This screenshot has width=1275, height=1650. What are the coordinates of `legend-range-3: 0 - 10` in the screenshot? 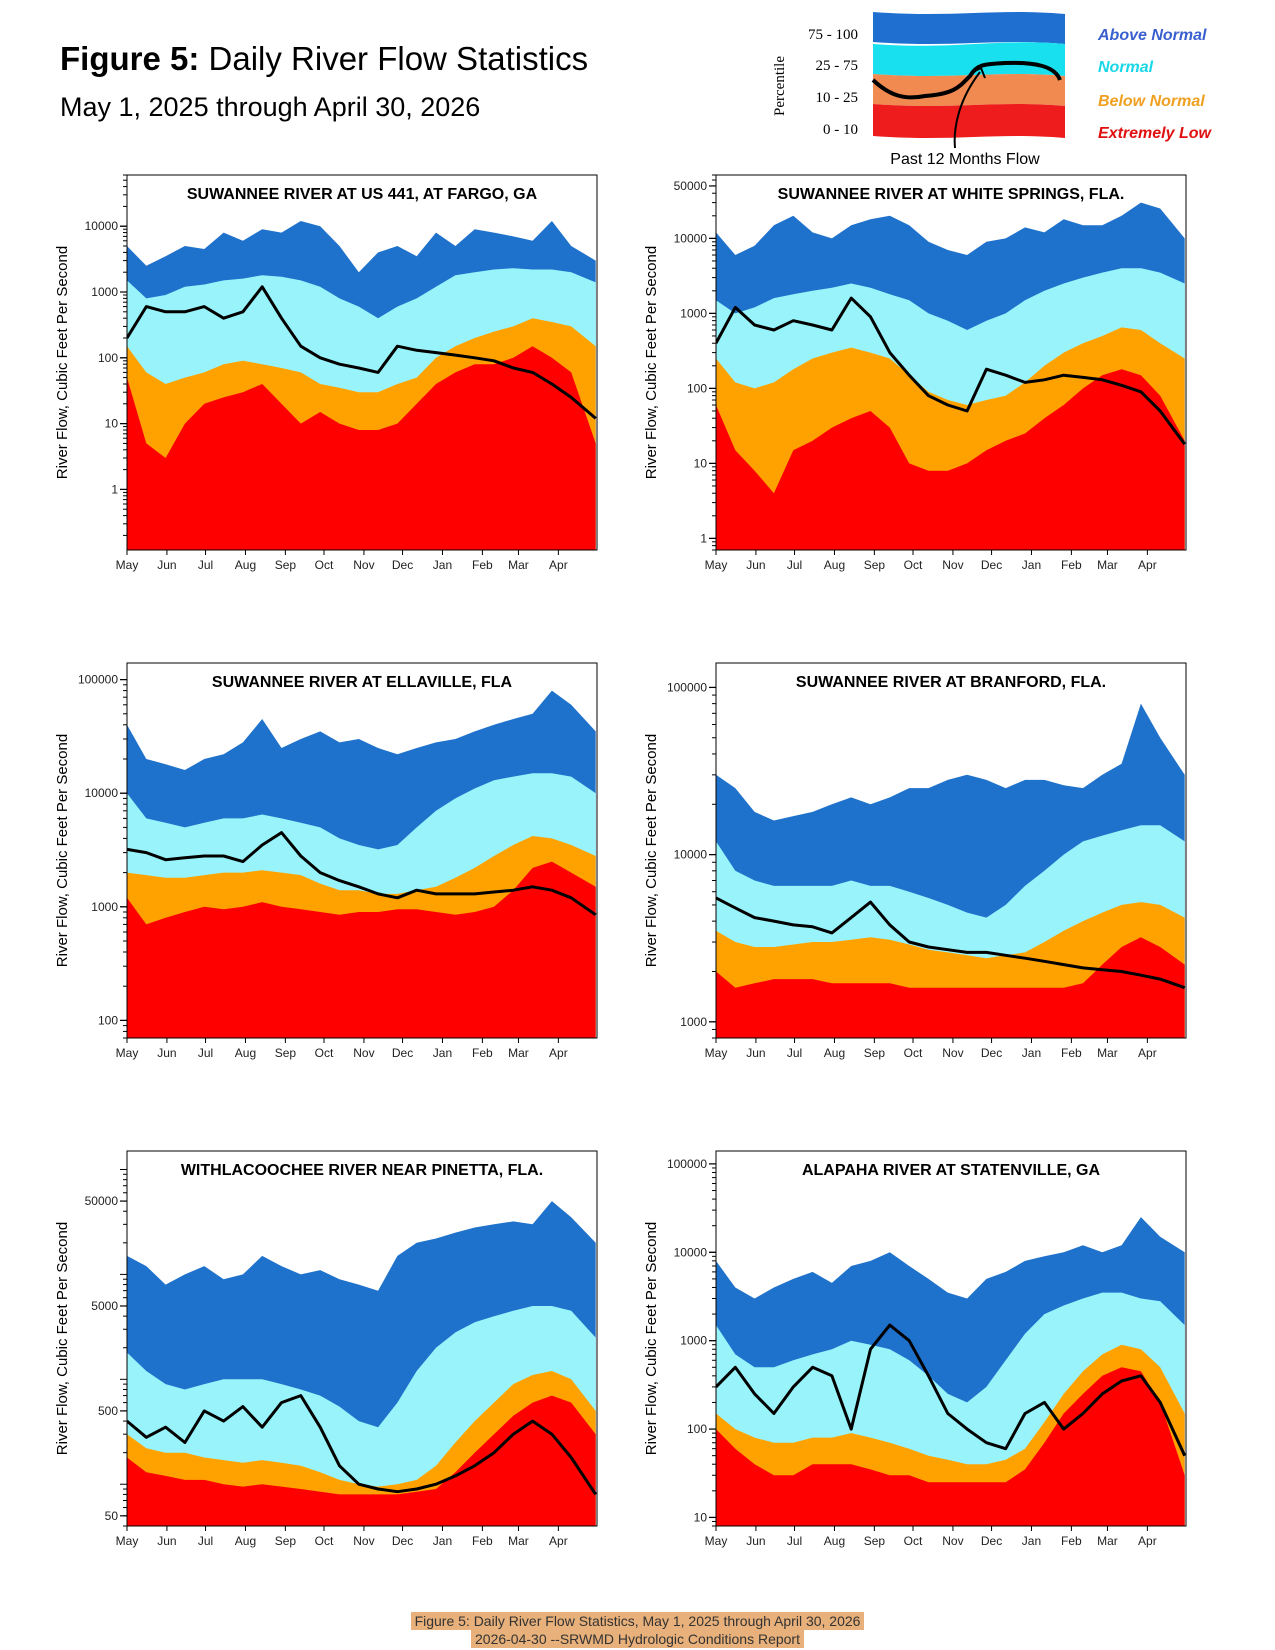 It's located at (840, 130).